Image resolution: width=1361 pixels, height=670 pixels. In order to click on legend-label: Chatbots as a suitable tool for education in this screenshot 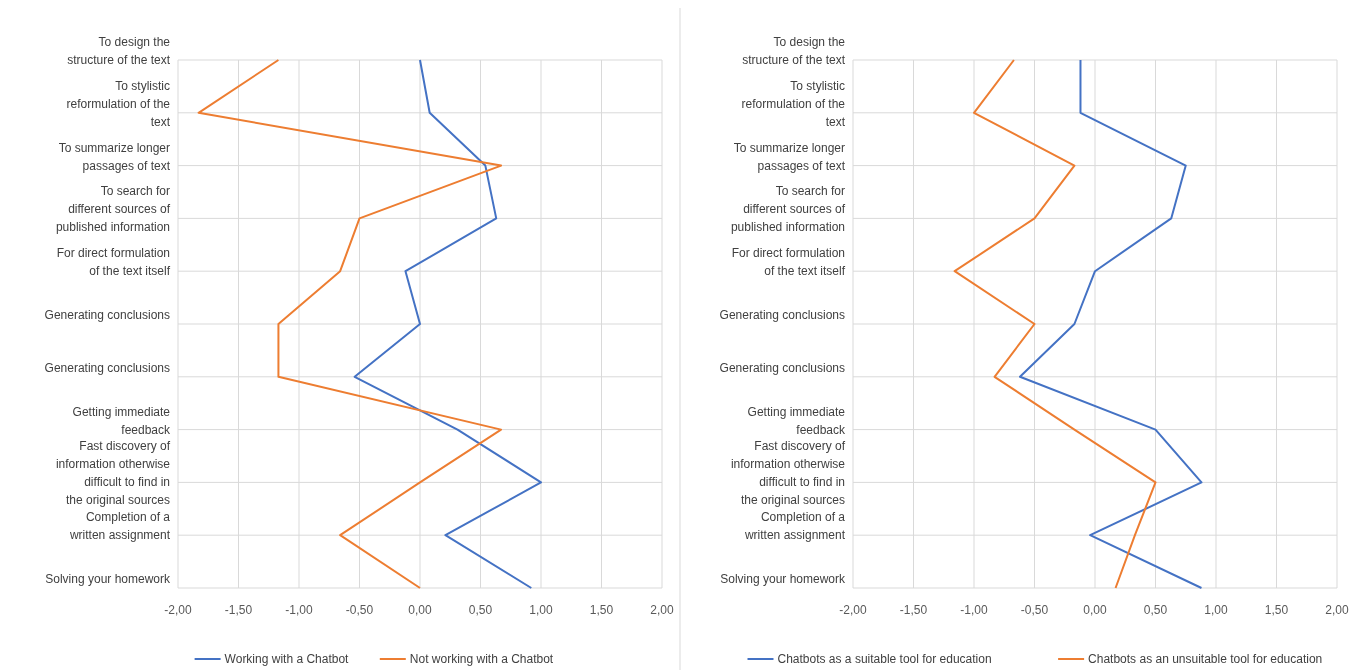, I will do `click(884, 659)`.